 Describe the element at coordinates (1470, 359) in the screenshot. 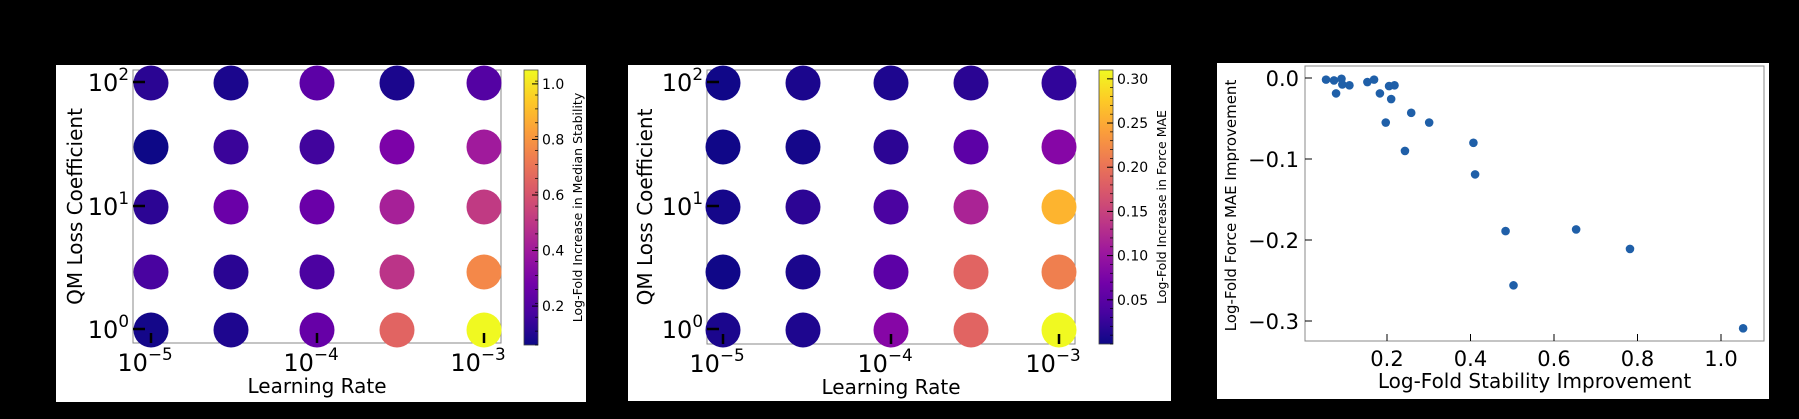

I see `x-tick-label: 0.4` at that location.